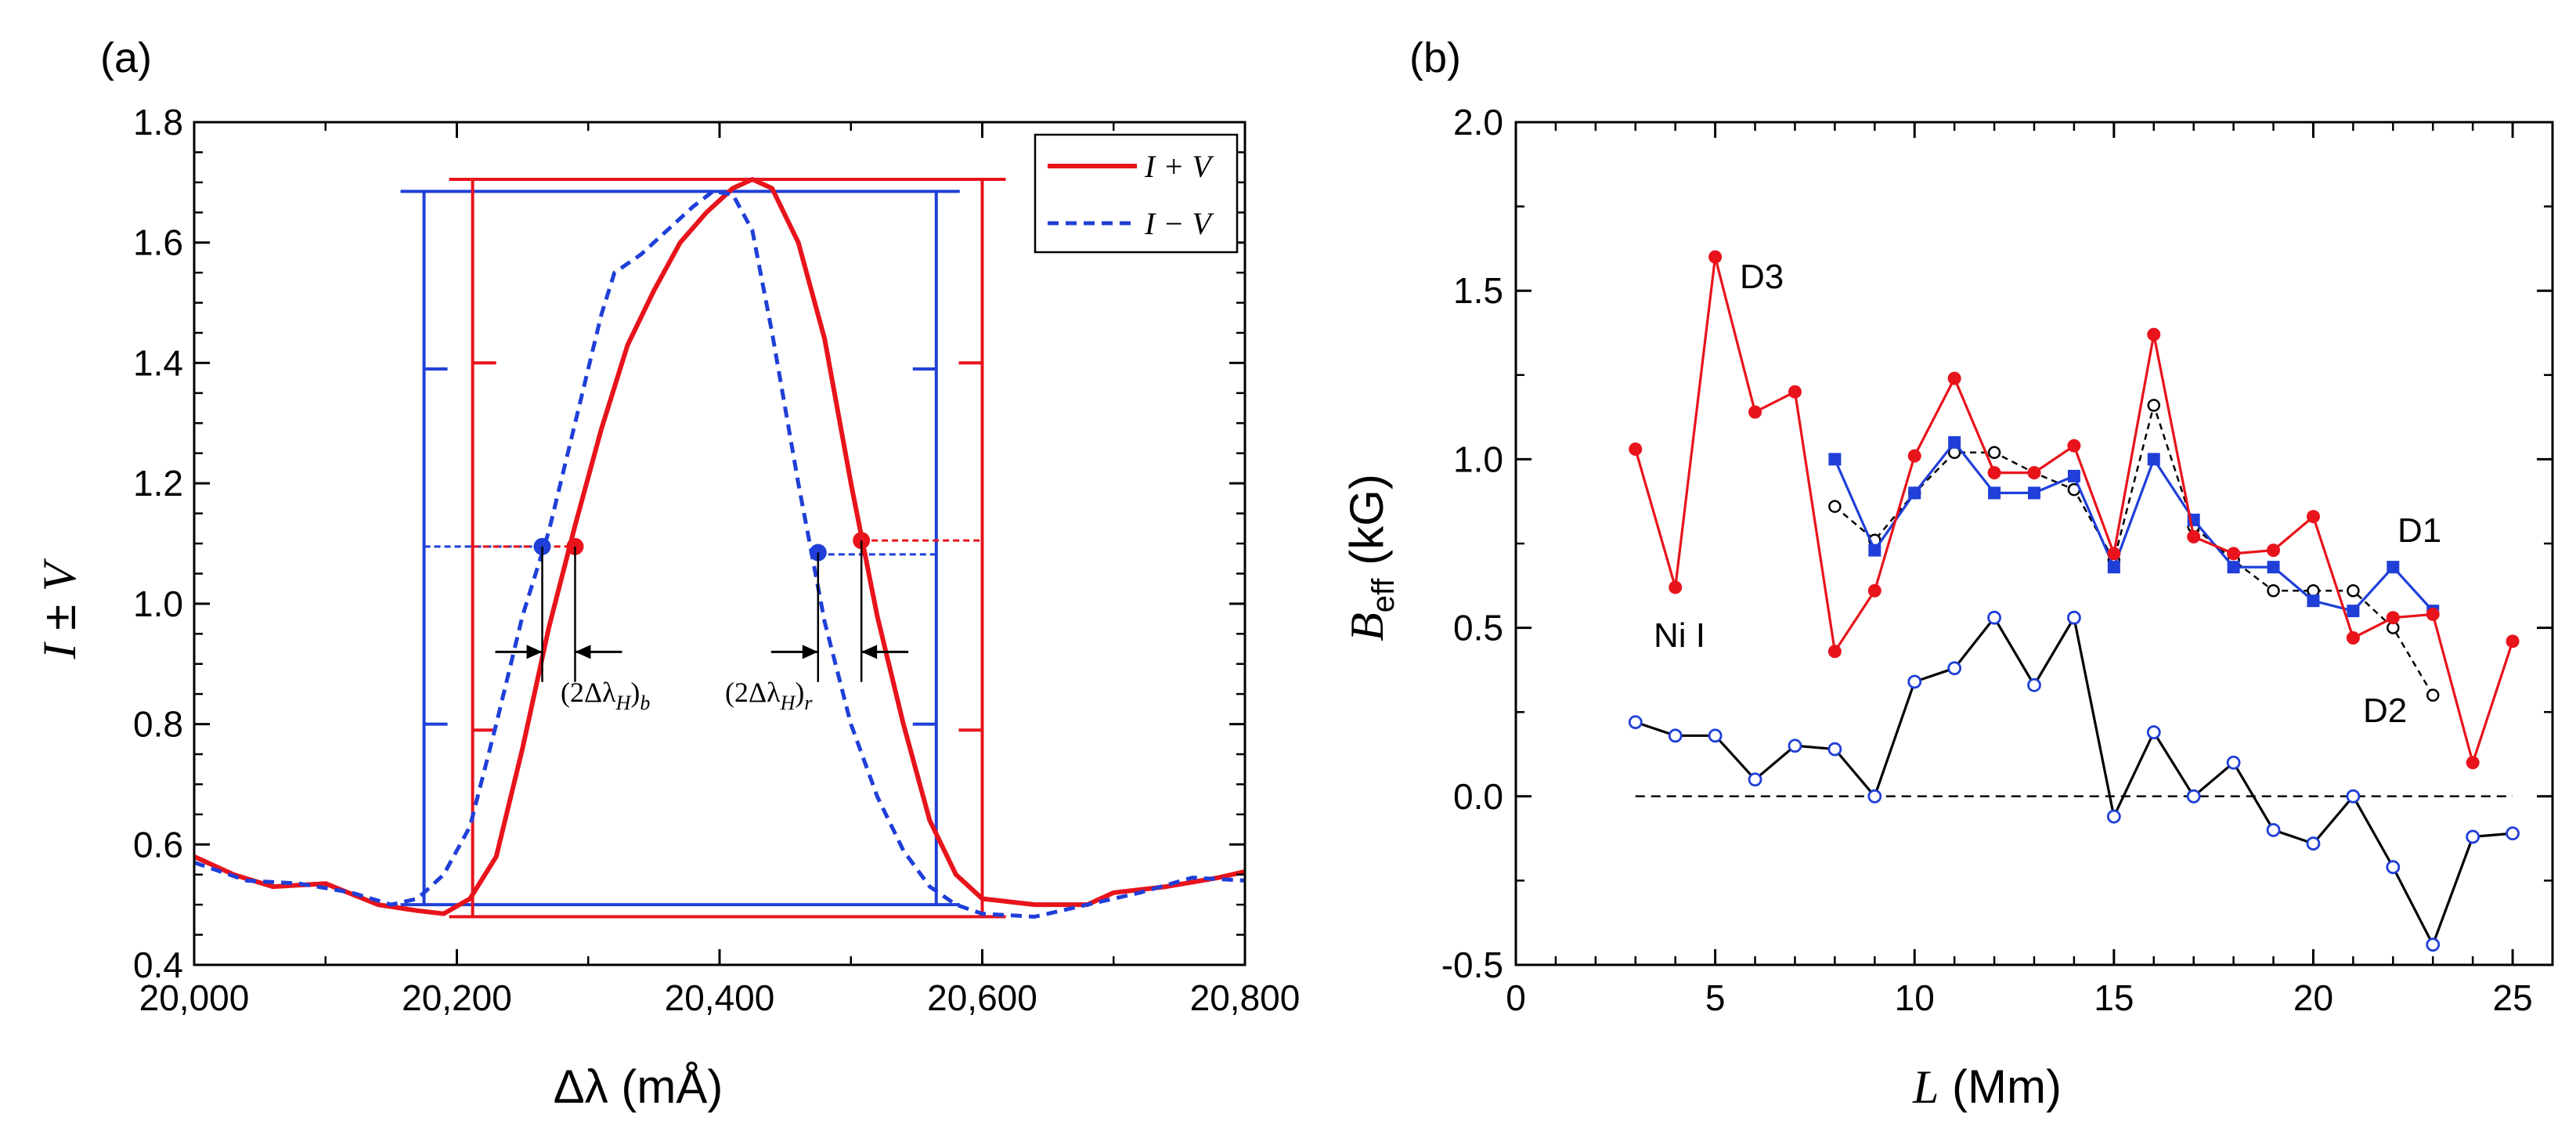 This screenshot has height=1145, width=2576. I want to click on arrow-0-right-head, so click(583, 652).